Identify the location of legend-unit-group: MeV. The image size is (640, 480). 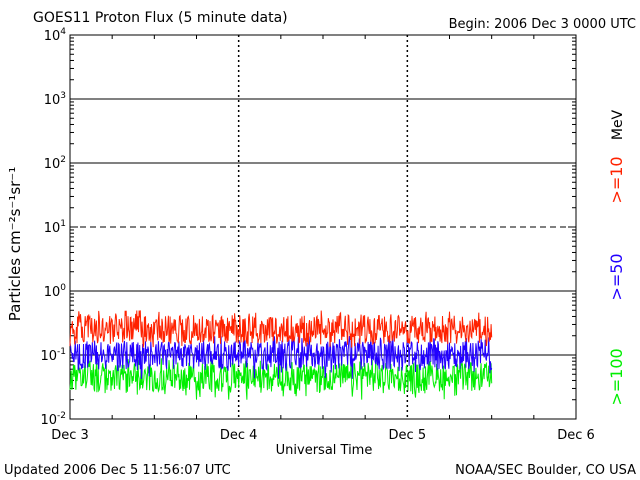
(618, 124).